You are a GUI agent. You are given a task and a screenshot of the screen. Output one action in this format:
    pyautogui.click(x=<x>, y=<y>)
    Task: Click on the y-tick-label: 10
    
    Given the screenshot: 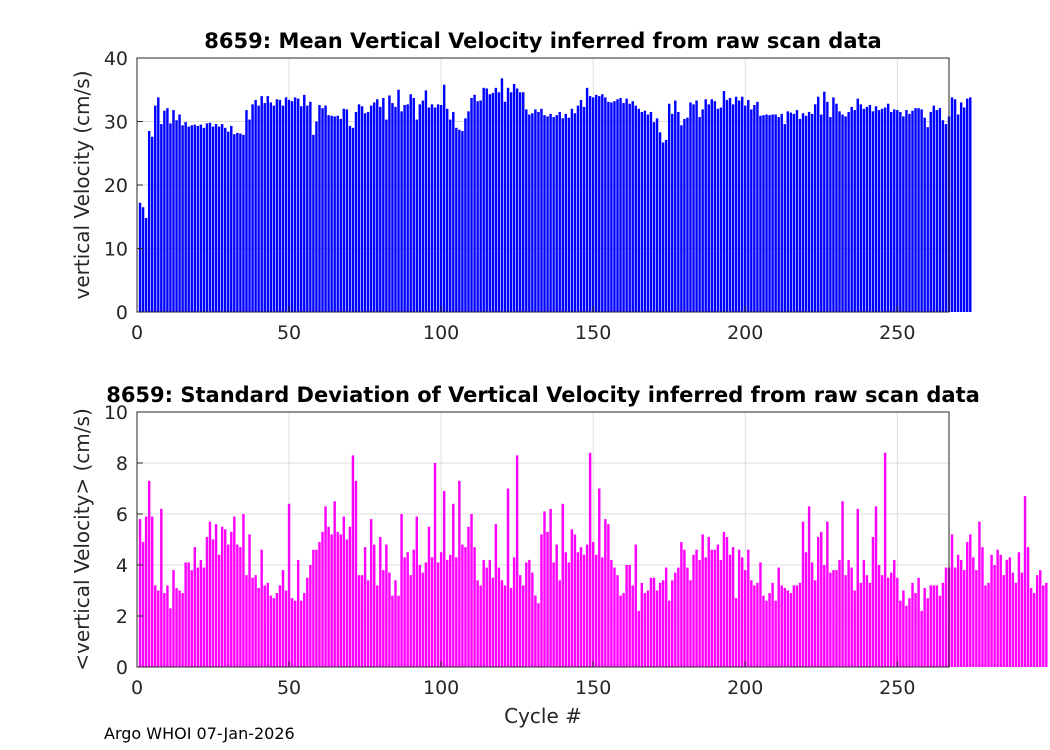 What is the action you would take?
    pyautogui.click(x=116, y=413)
    